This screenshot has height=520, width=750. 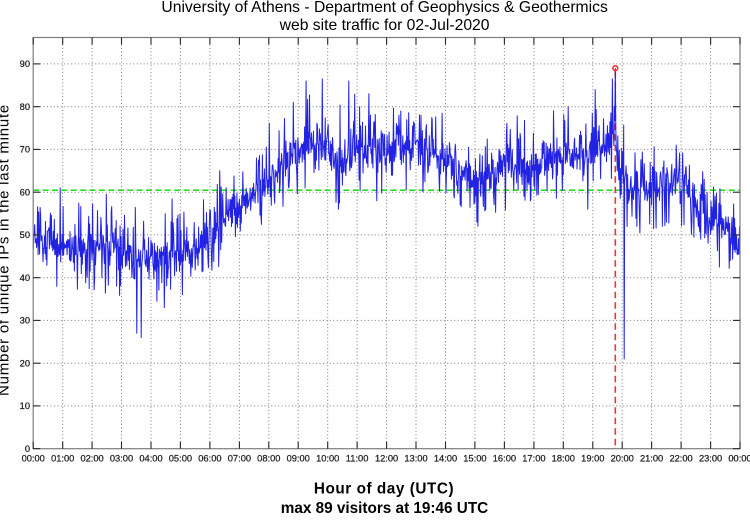 What do you see at coordinates (268, 459) in the screenshot?
I see `svg-text: 08:00` at bounding box center [268, 459].